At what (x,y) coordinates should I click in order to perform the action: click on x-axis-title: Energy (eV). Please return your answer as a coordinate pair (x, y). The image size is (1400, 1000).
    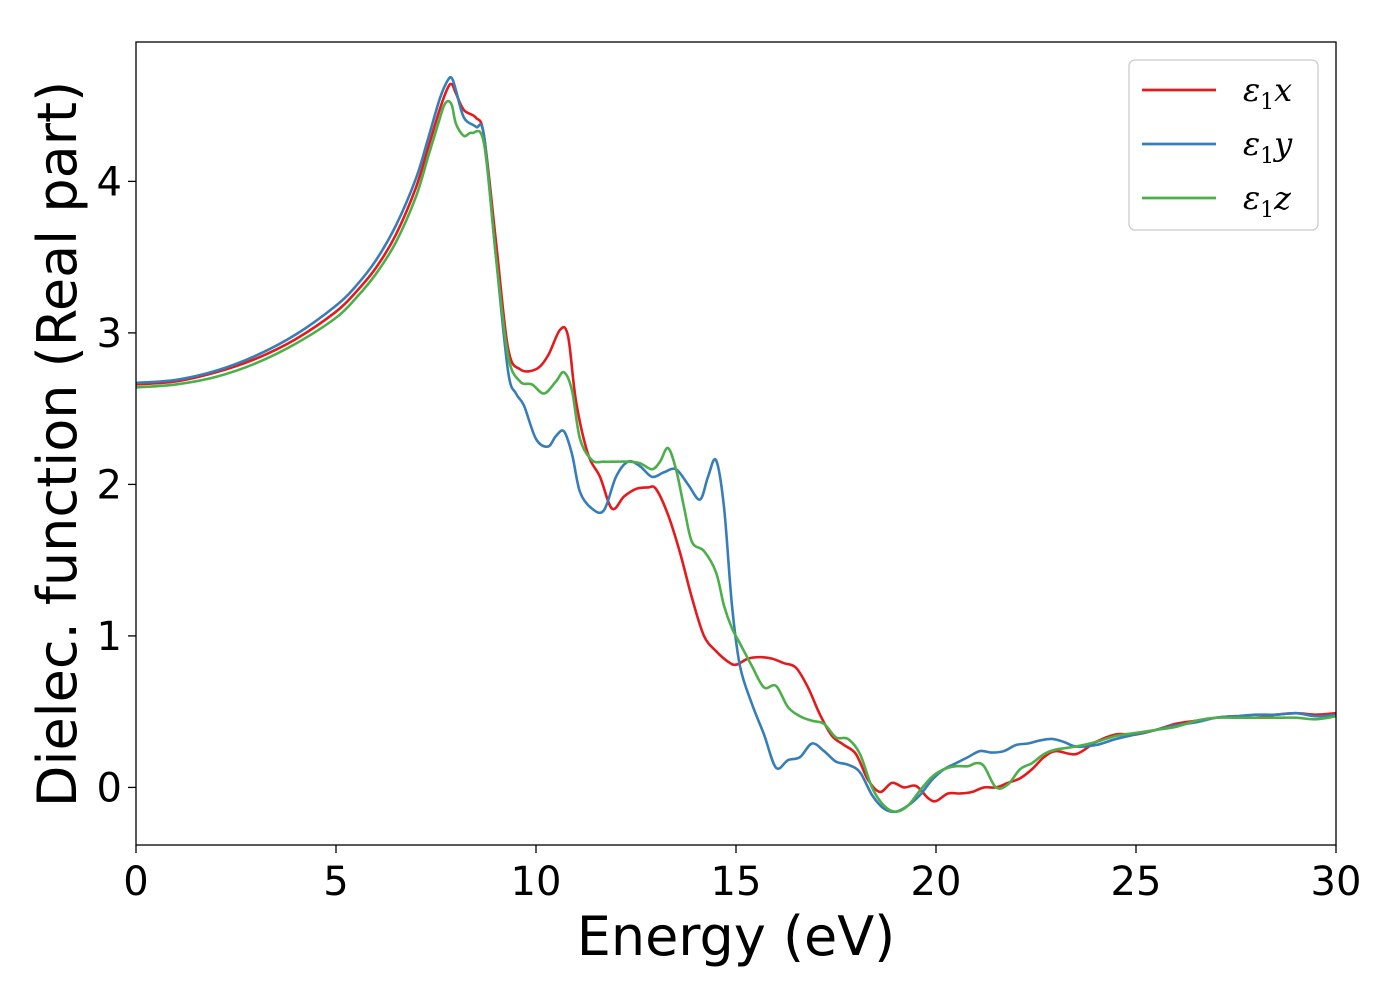
    Looking at the image, I should click on (736, 936).